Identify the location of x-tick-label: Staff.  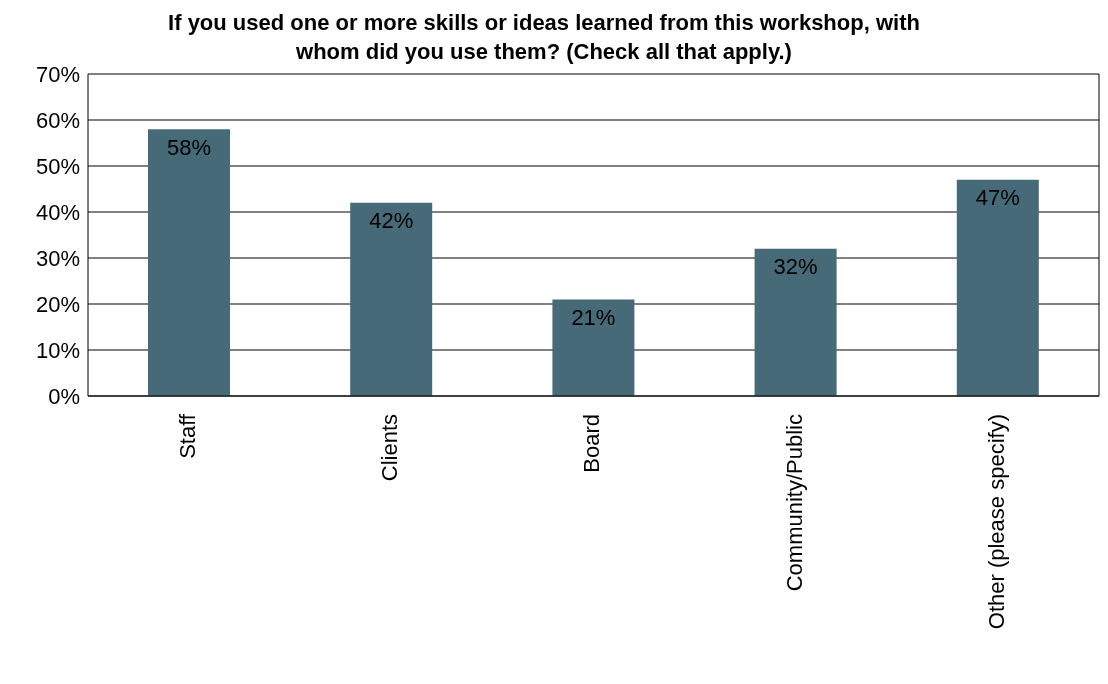
(187, 436).